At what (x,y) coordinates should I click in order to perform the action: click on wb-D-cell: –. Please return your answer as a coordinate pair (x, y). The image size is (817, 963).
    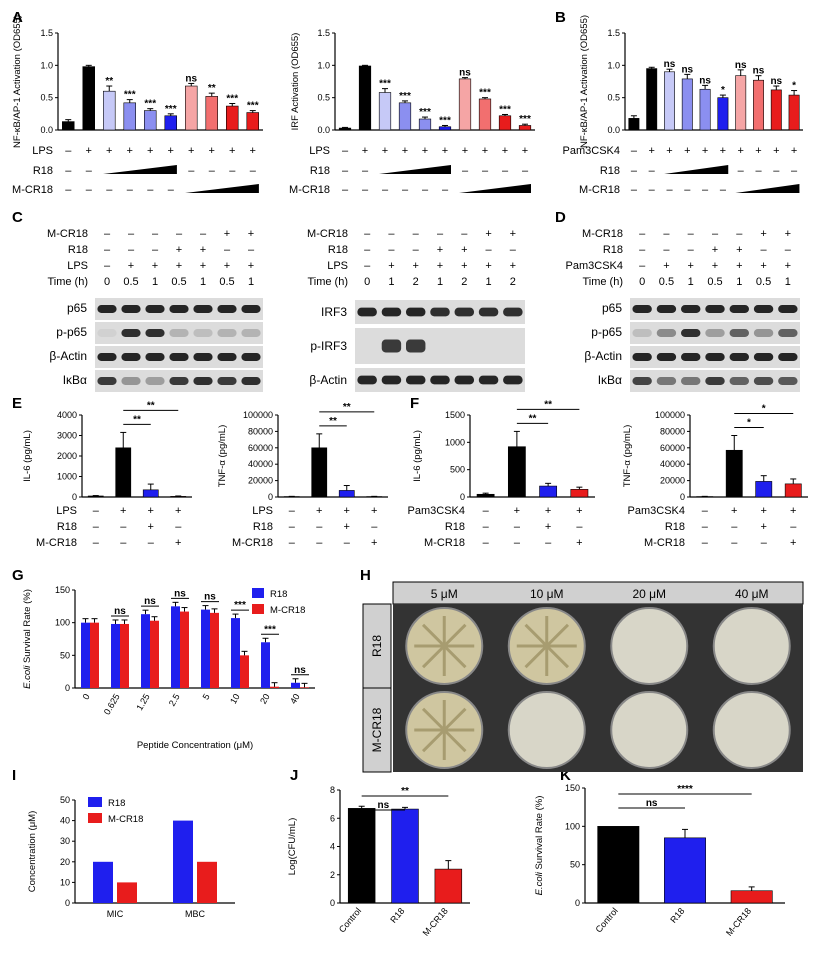
    Looking at the image, I should click on (739, 234).